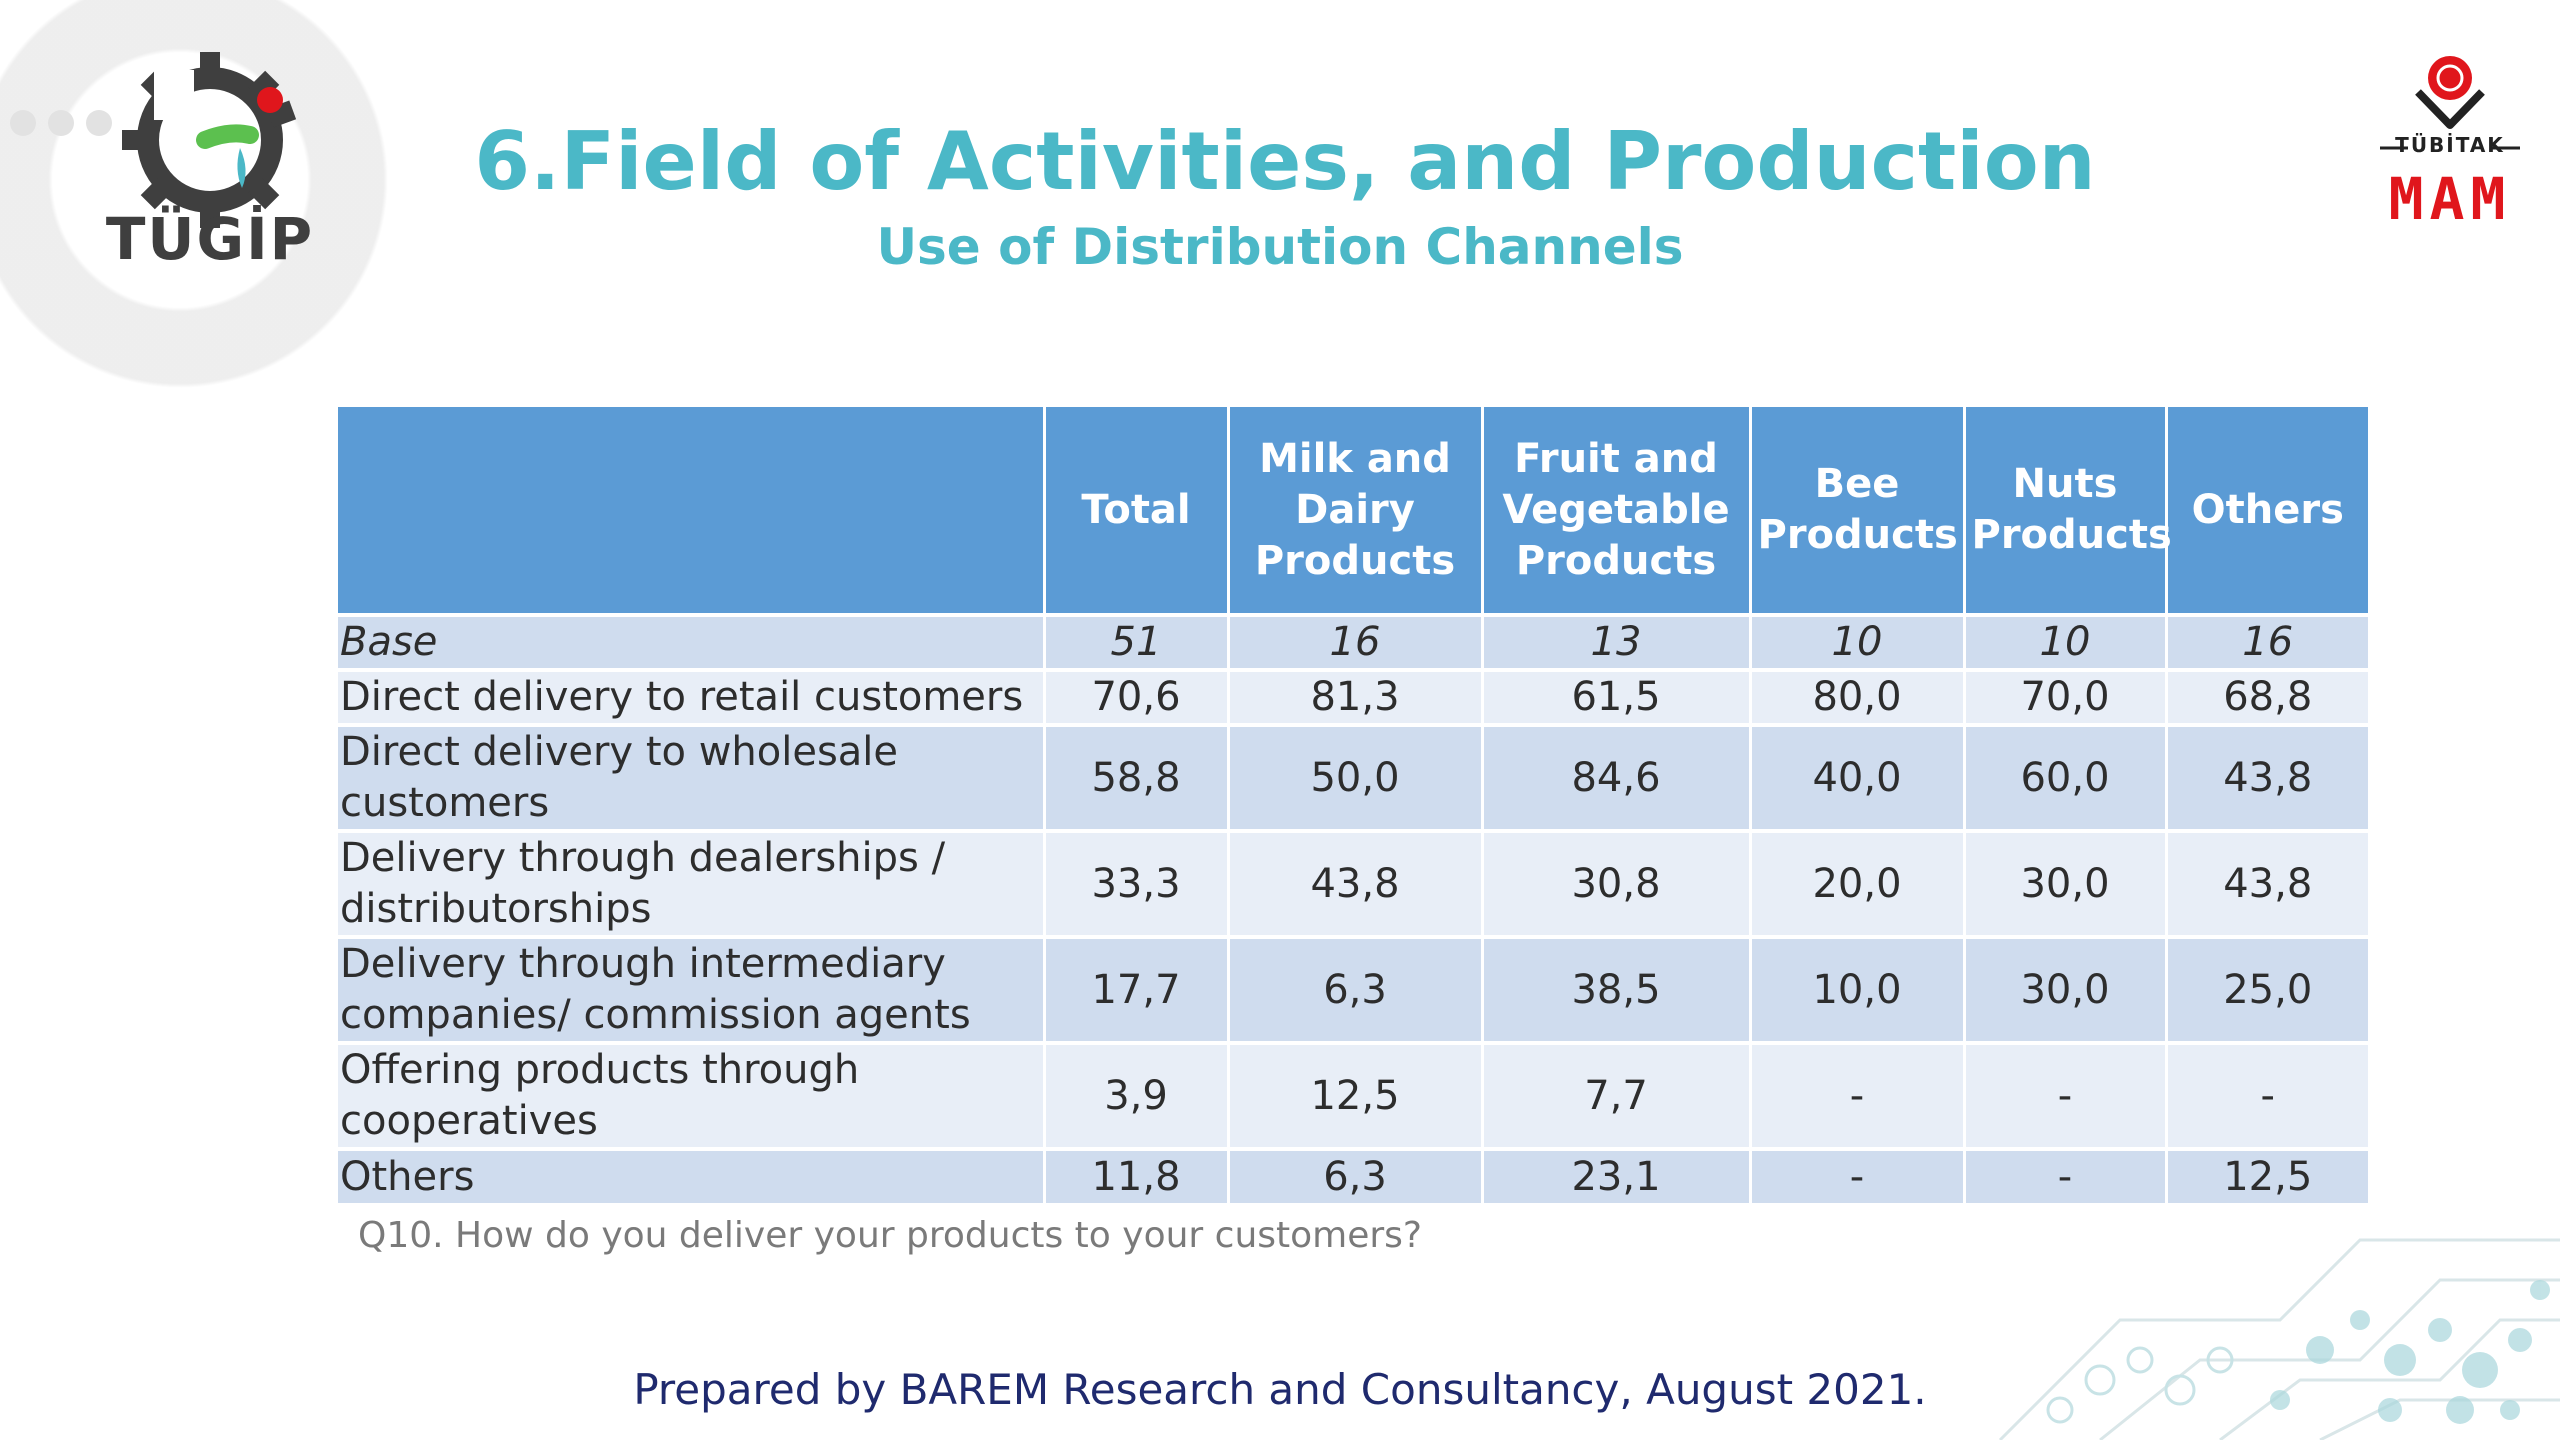 The image size is (2560, 1440). I want to click on table-row: Others 11,8 6,3 23,1 - - 12,5, so click(1353, 1175).